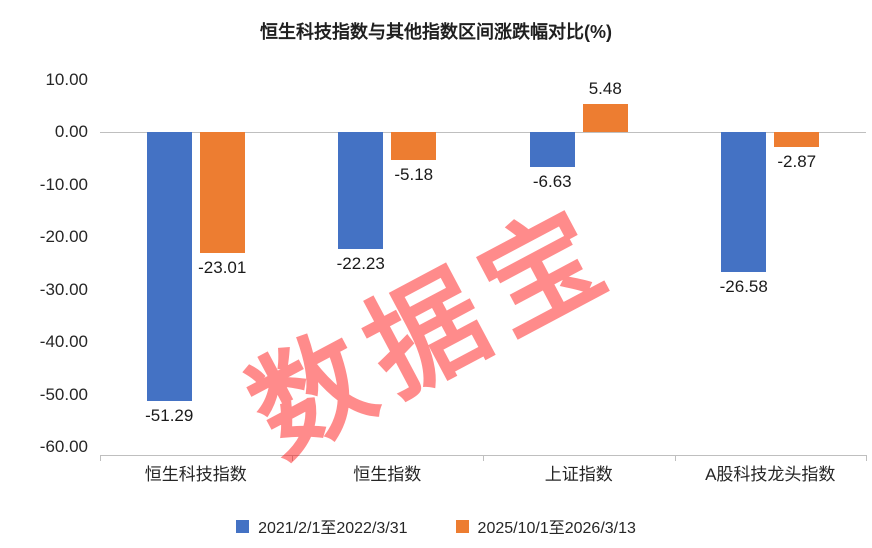 This screenshot has width=872, height=548. What do you see at coordinates (744, 202) in the screenshot?
I see `bar-series1-cat4` at bounding box center [744, 202].